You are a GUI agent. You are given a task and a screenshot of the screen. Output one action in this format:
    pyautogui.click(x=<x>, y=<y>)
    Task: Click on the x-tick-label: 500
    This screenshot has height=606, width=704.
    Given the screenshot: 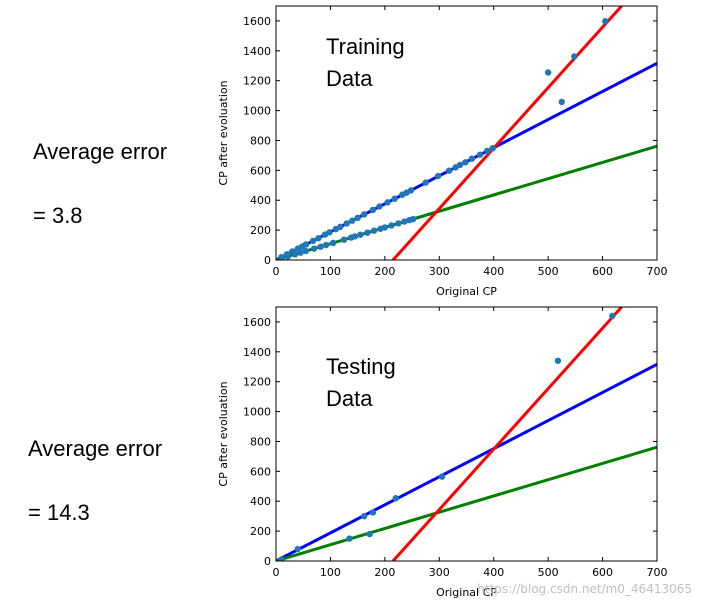 What is the action you would take?
    pyautogui.click(x=548, y=572)
    